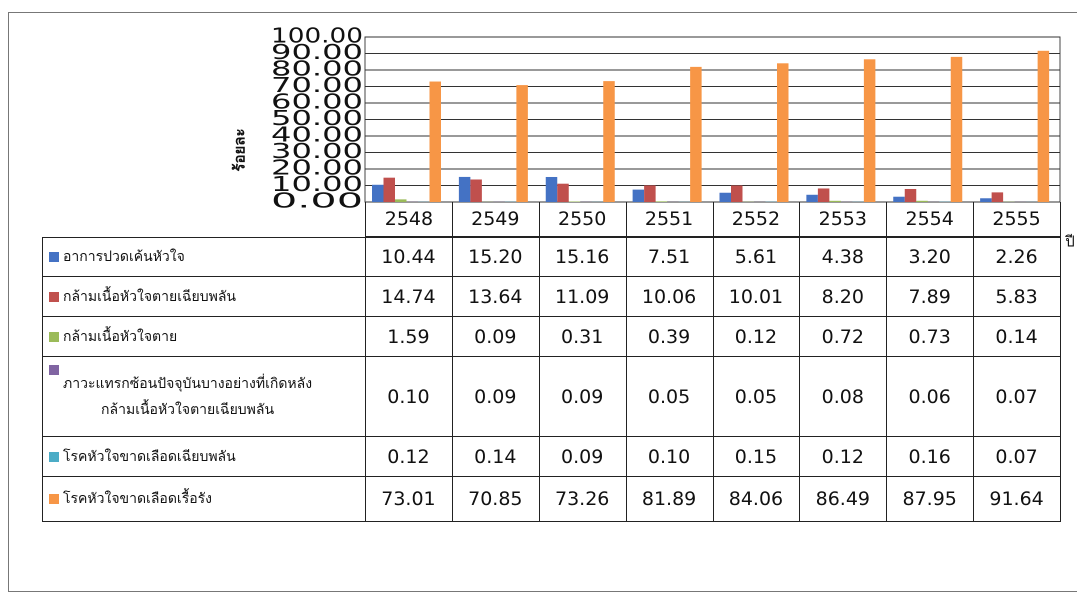  Describe the element at coordinates (757, 297) in the screenshot. I see `table-value: 10.01` at that location.